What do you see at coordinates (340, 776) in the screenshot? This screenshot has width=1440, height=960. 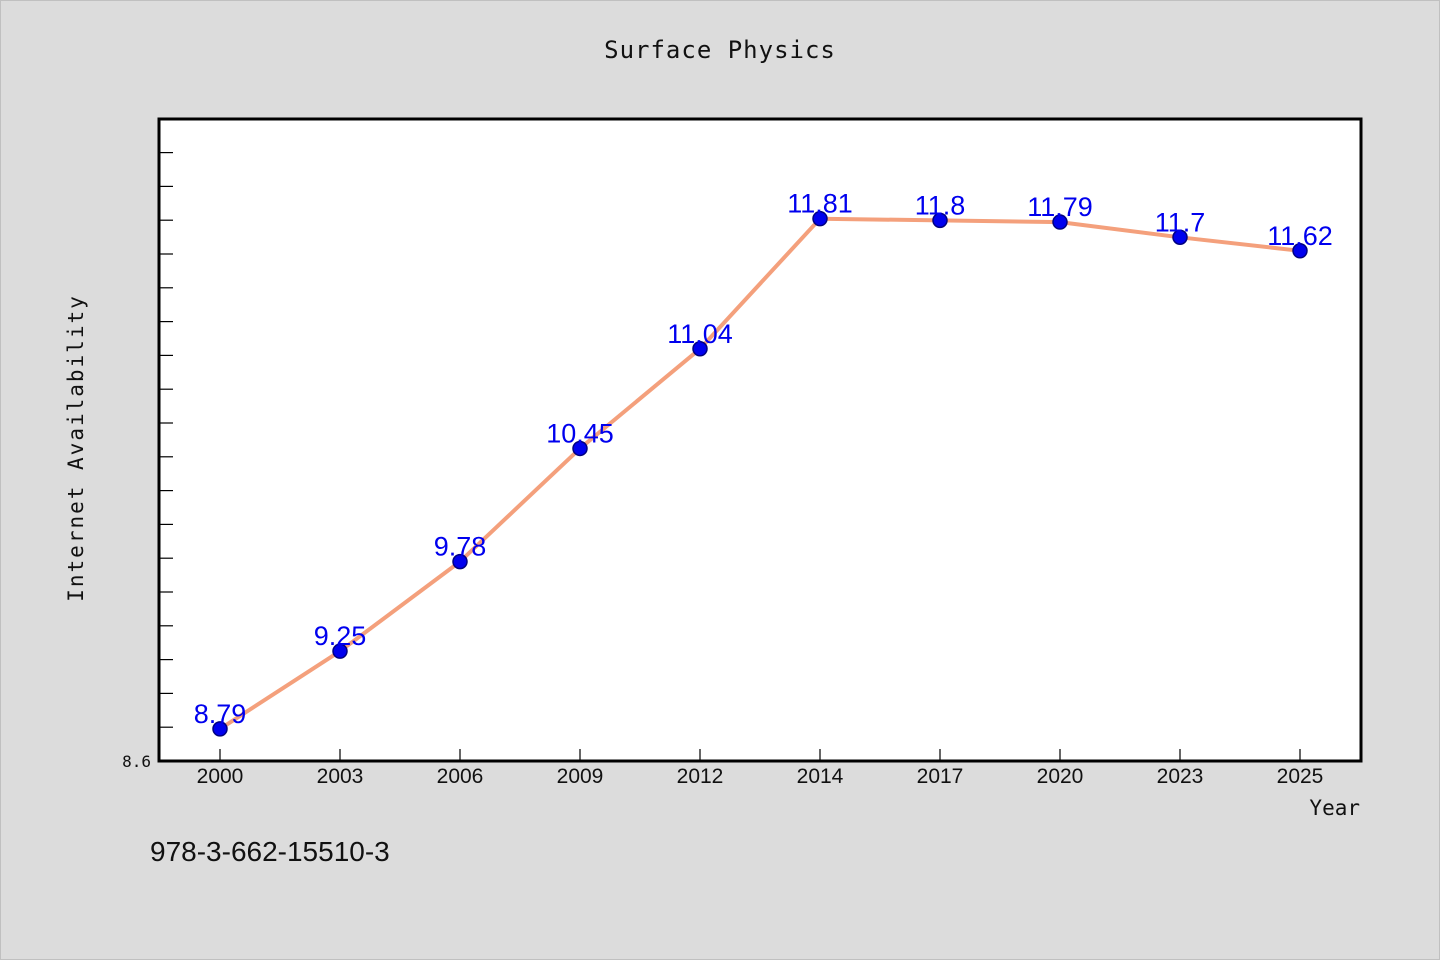 I see `x-tick-label: 2003` at bounding box center [340, 776].